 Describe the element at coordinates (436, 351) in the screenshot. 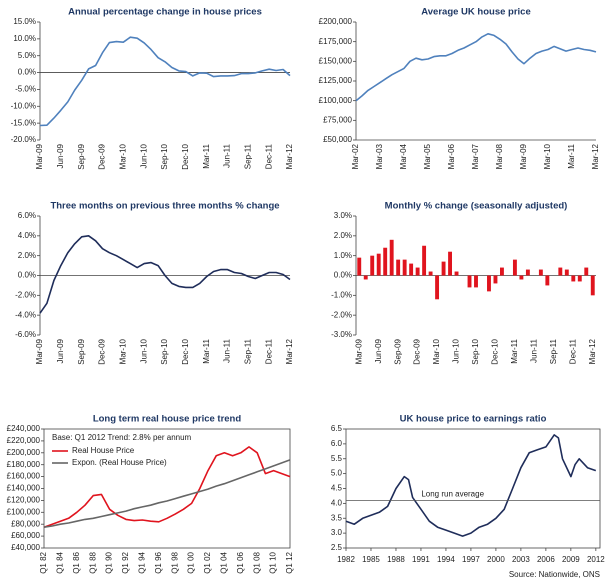

I see `x-tick-label: Mar-10` at that location.